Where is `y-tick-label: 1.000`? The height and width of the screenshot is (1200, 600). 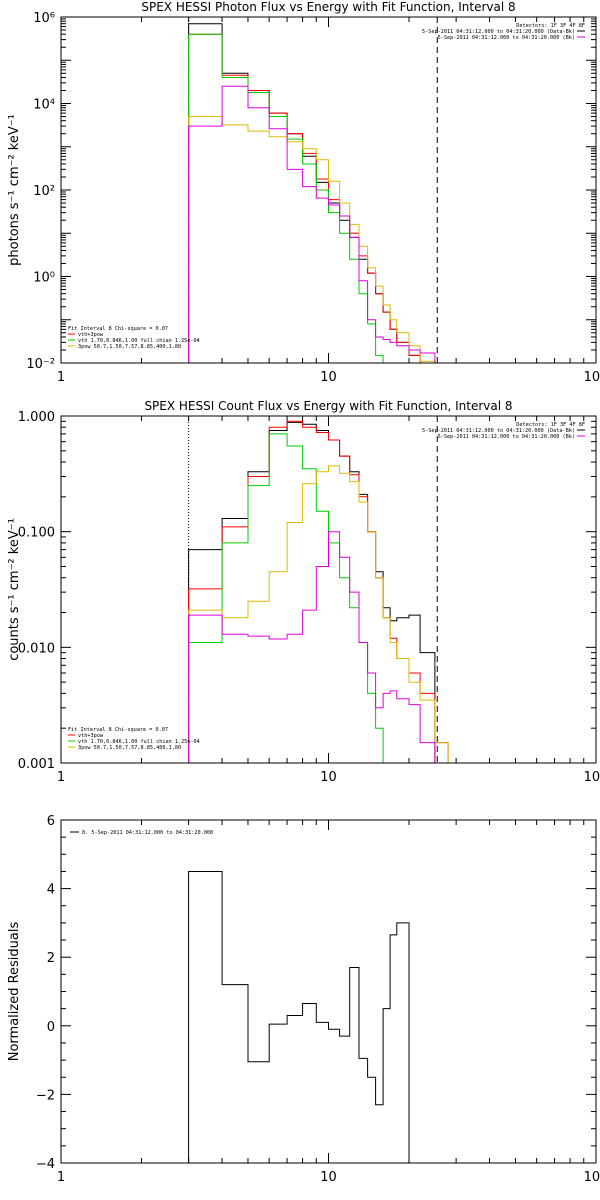
y-tick-label: 1.000 is located at coordinates (36, 417).